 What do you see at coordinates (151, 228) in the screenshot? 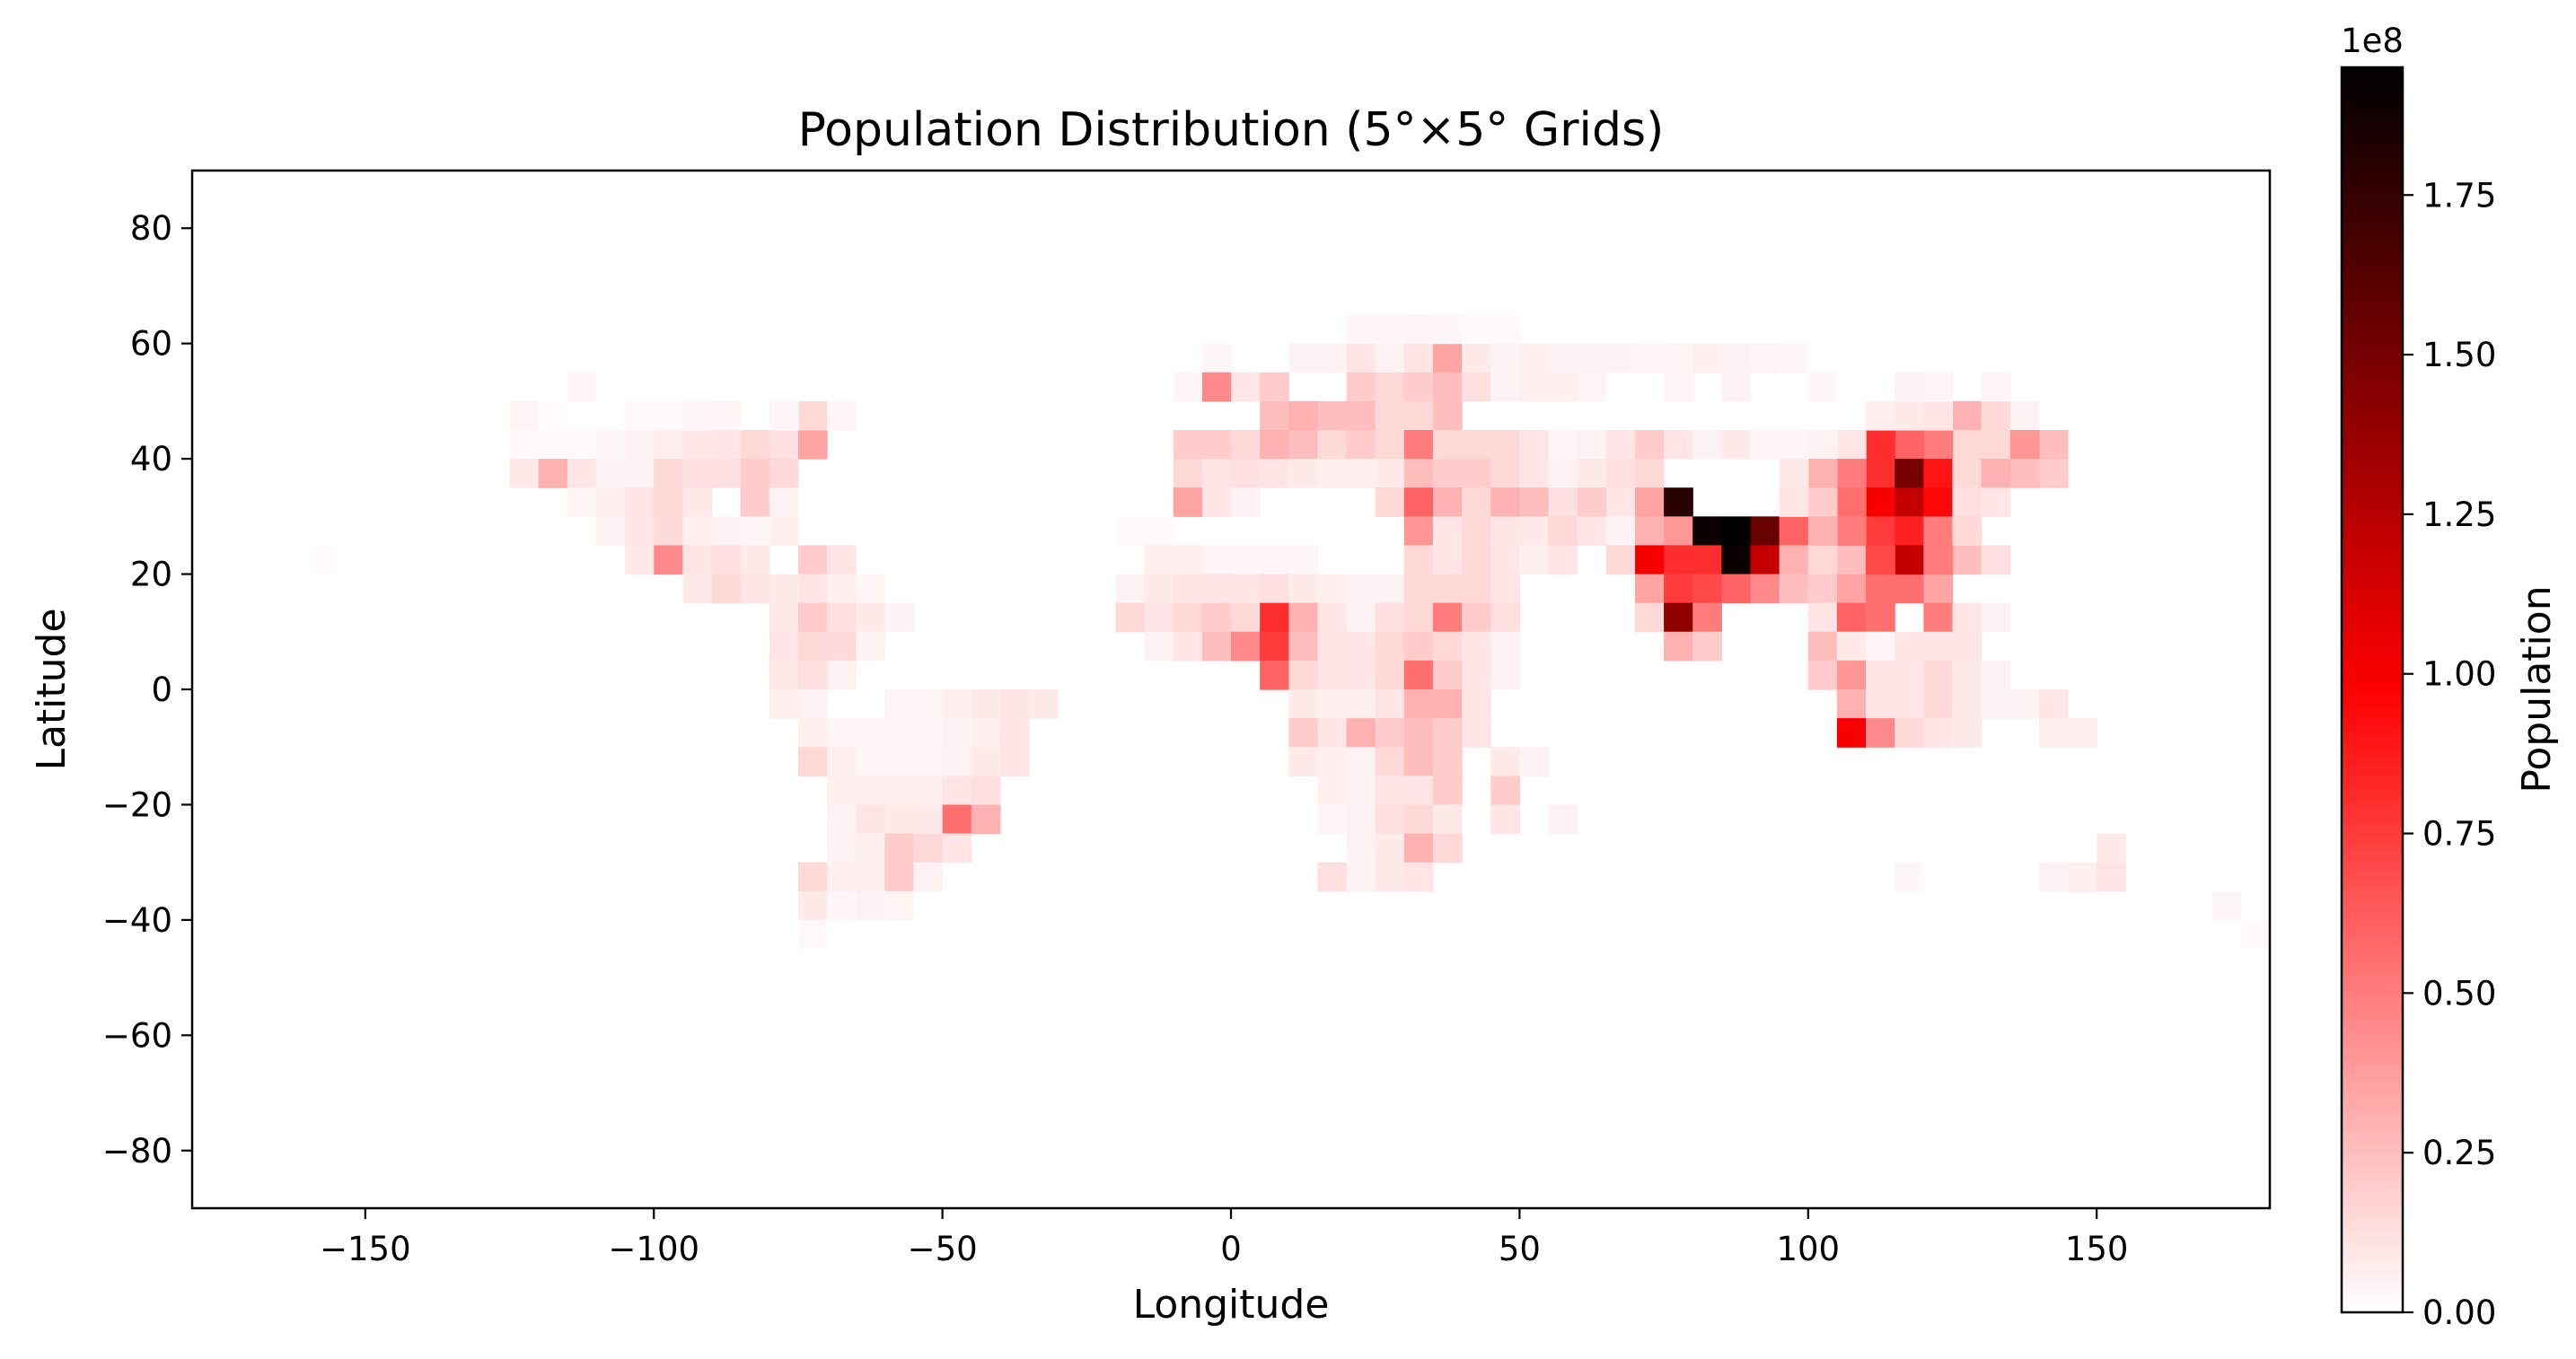
I see `y-tick-label: 80` at bounding box center [151, 228].